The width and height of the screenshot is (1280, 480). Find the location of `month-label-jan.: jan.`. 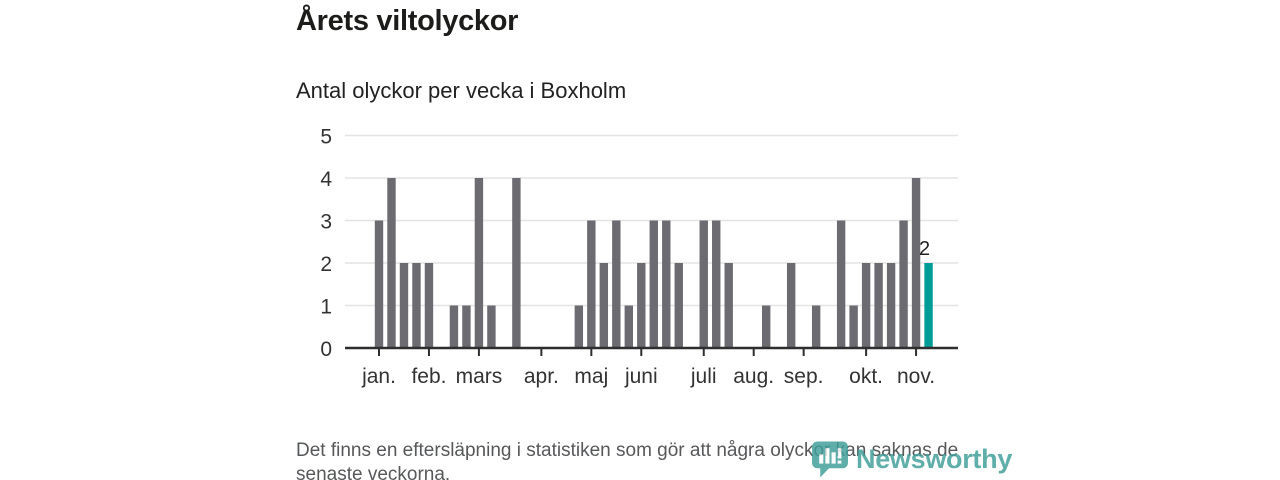

month-label-jan.: jan. is located at coordinates (378, 376).